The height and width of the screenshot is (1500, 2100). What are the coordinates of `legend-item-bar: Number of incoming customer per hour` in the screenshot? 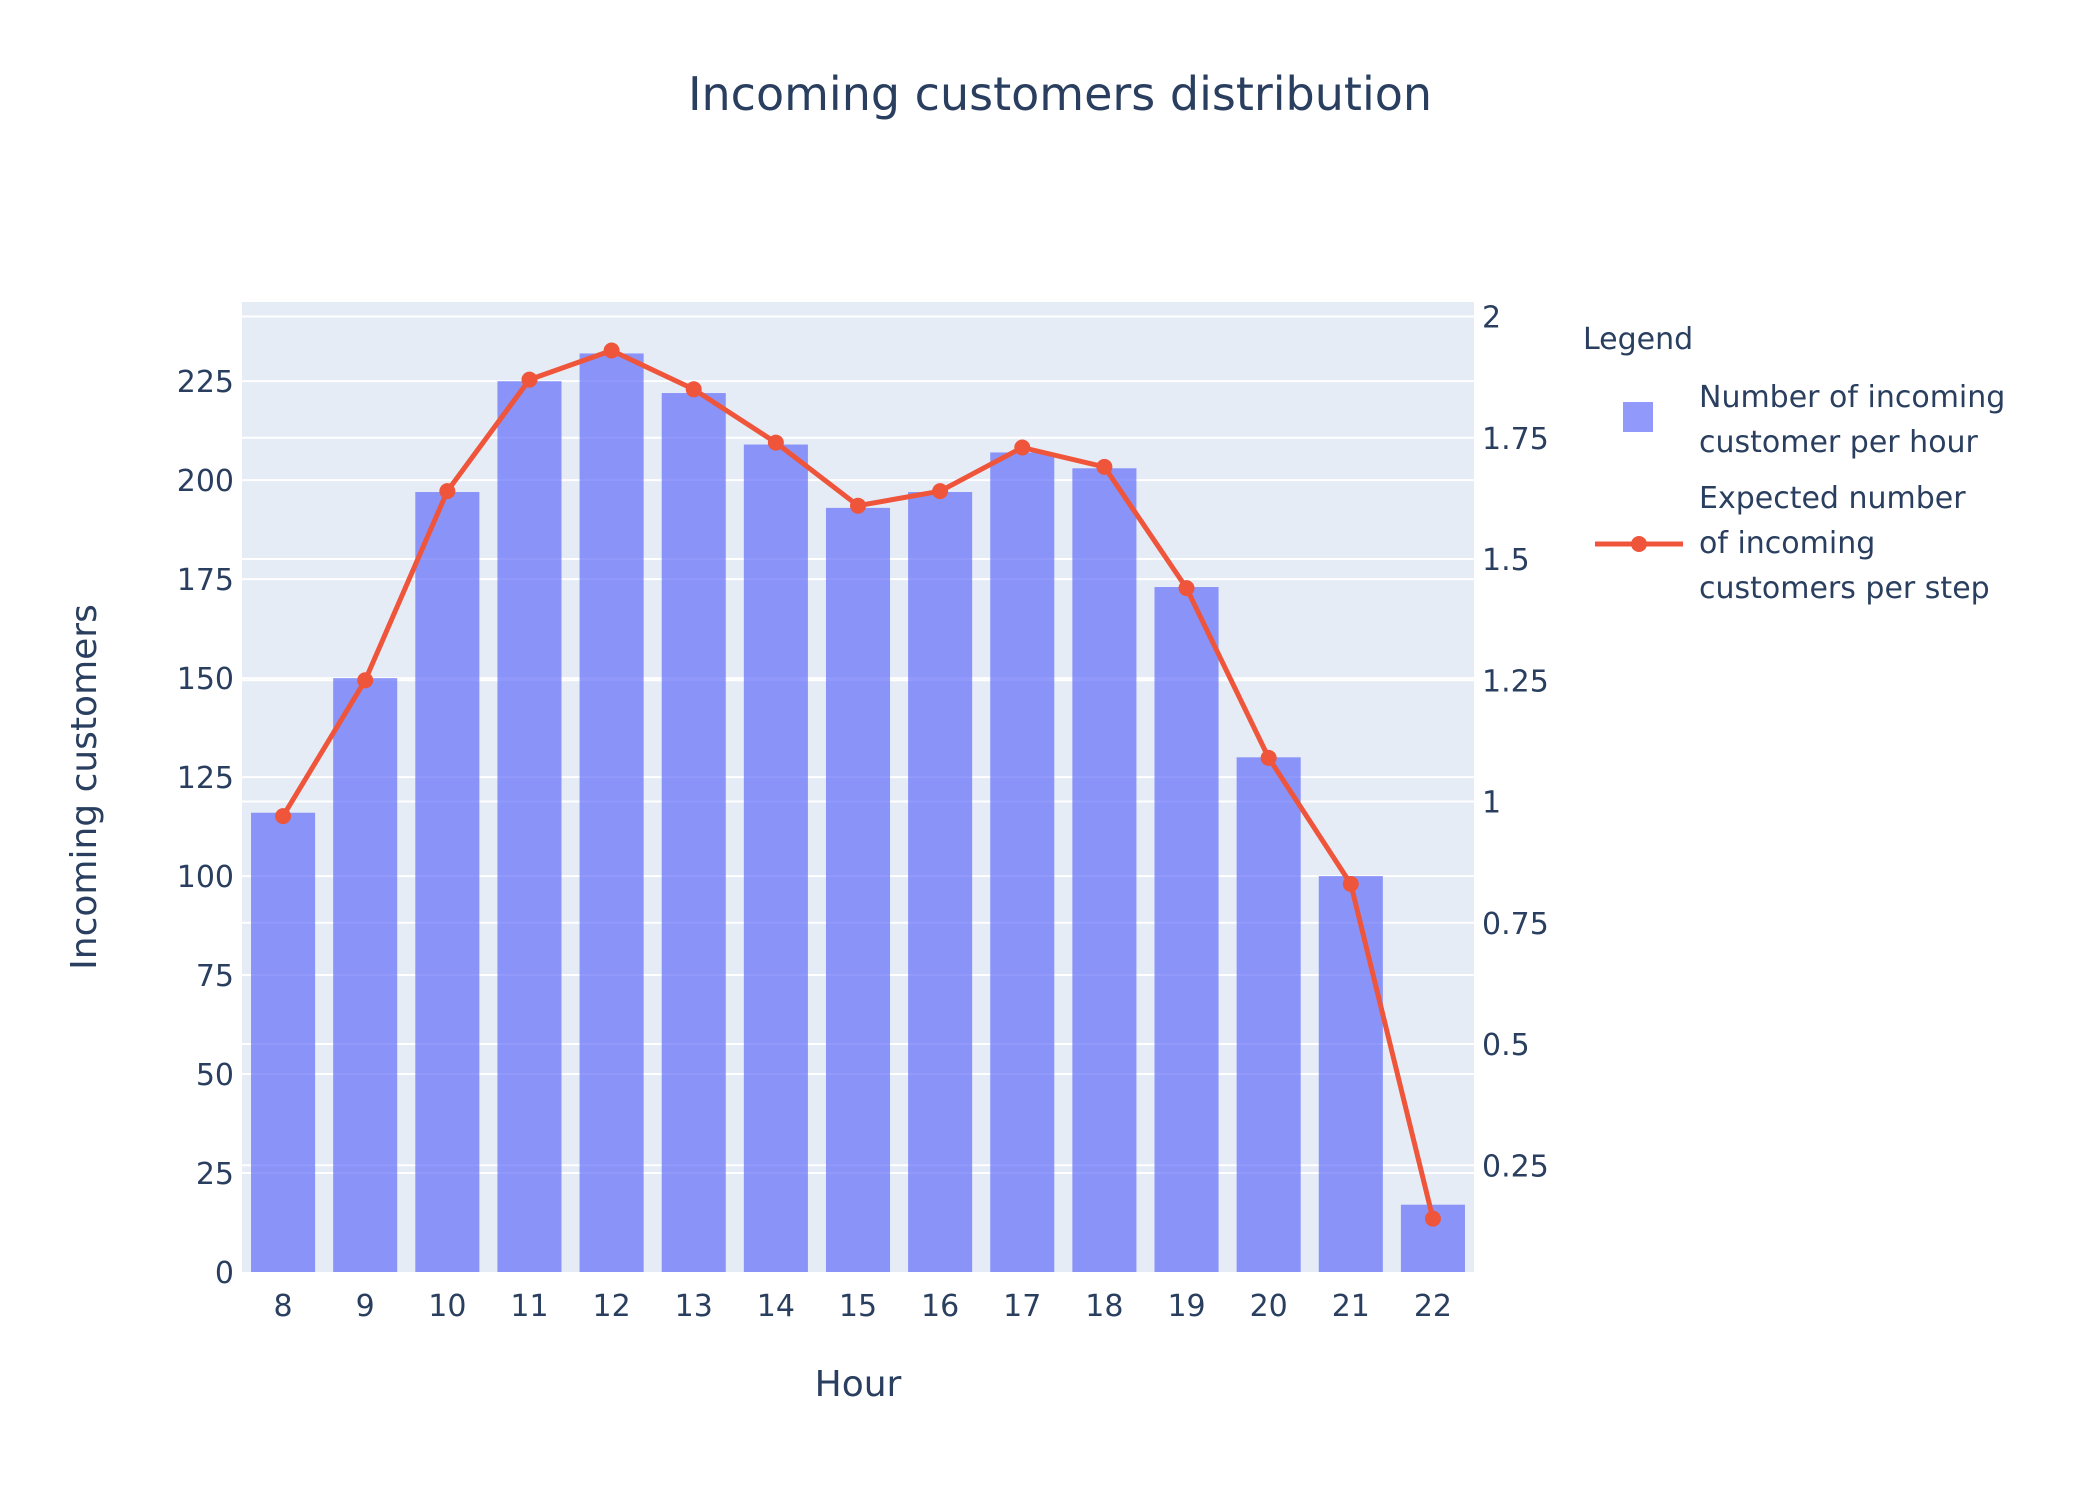 It's located at (1857, 420).